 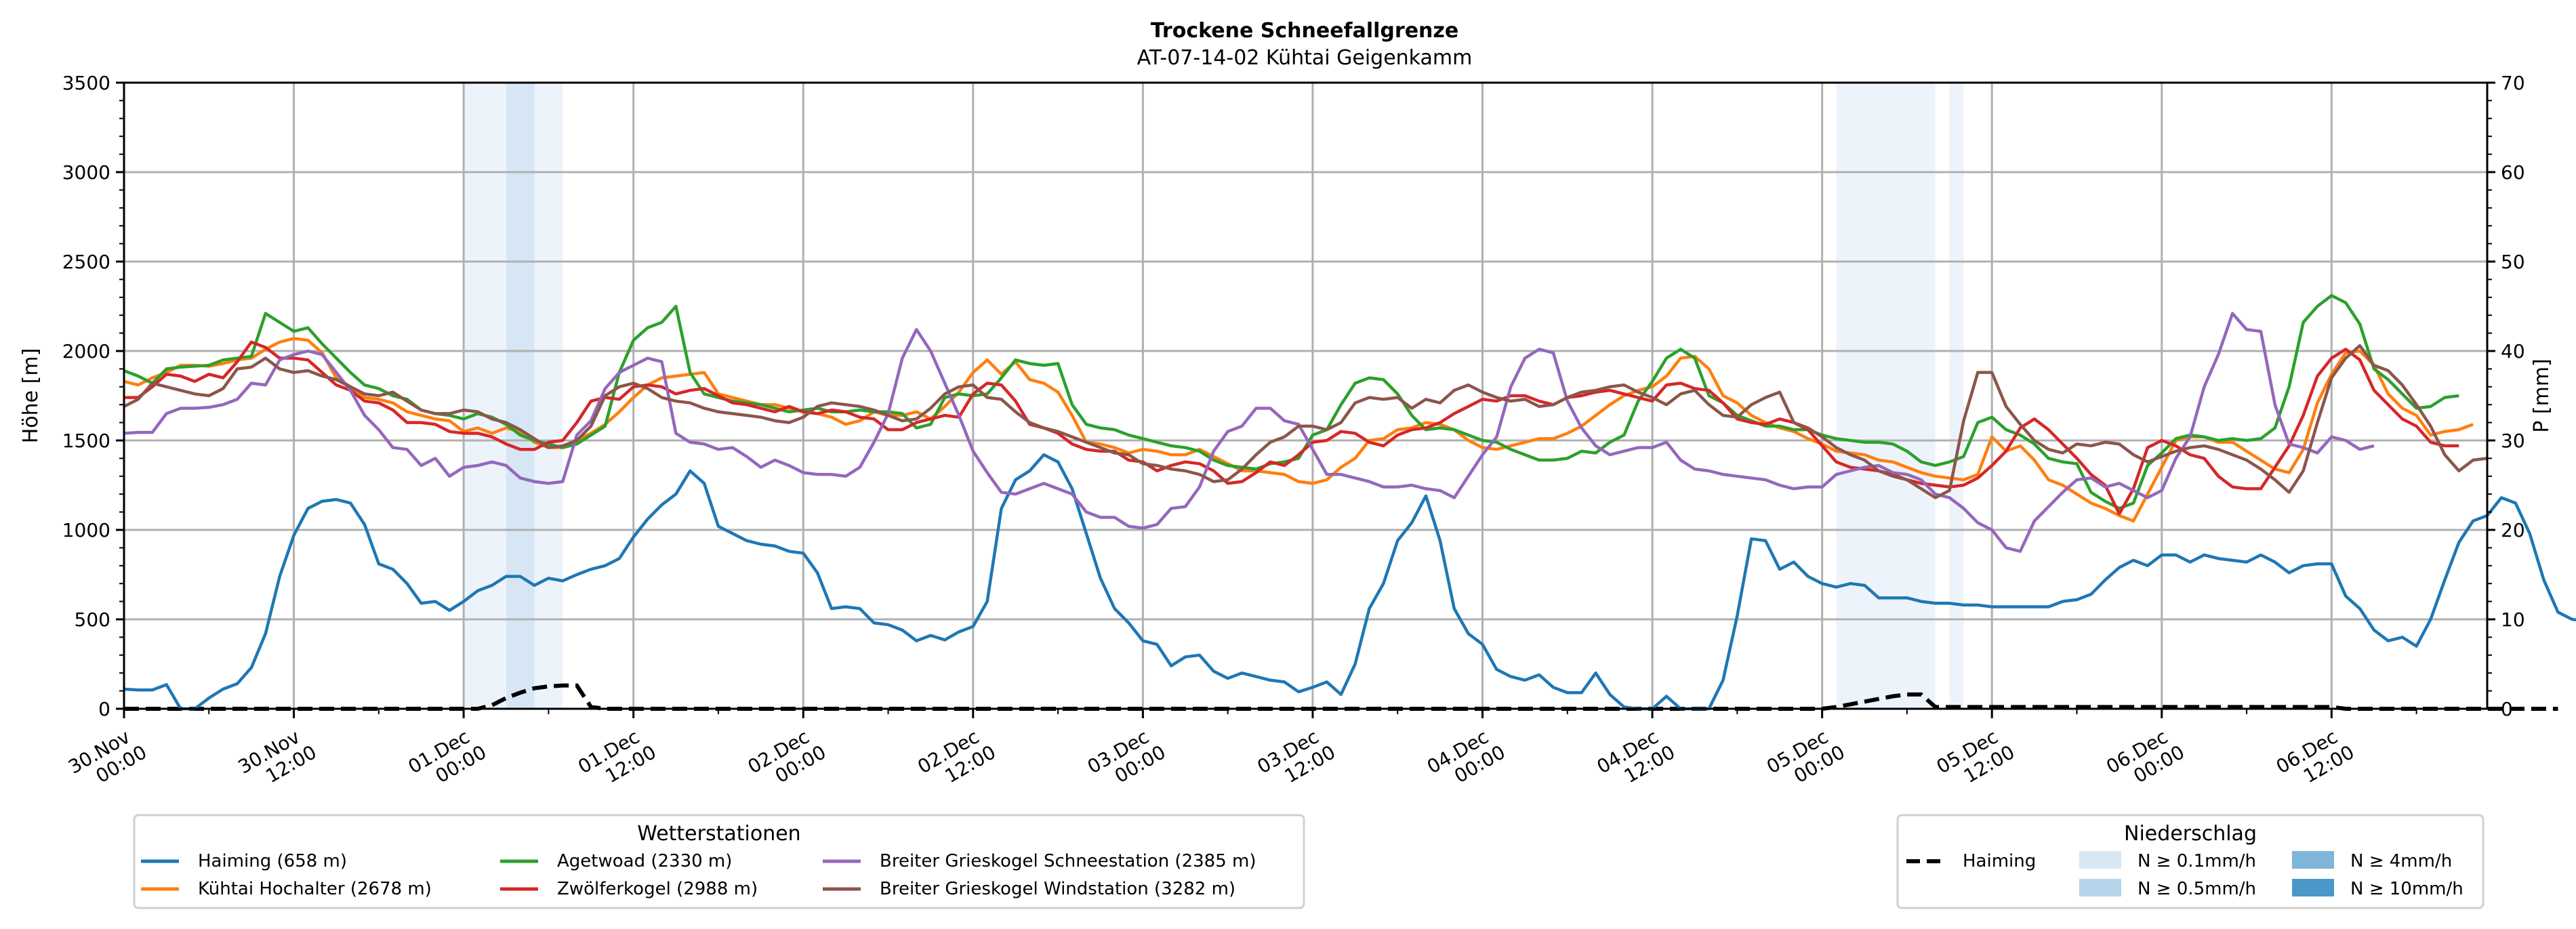 What do you see at coordinates (86, 530) in the screenshot?
I see `y-tick-label: 1000` at bounding box center [86, 530].